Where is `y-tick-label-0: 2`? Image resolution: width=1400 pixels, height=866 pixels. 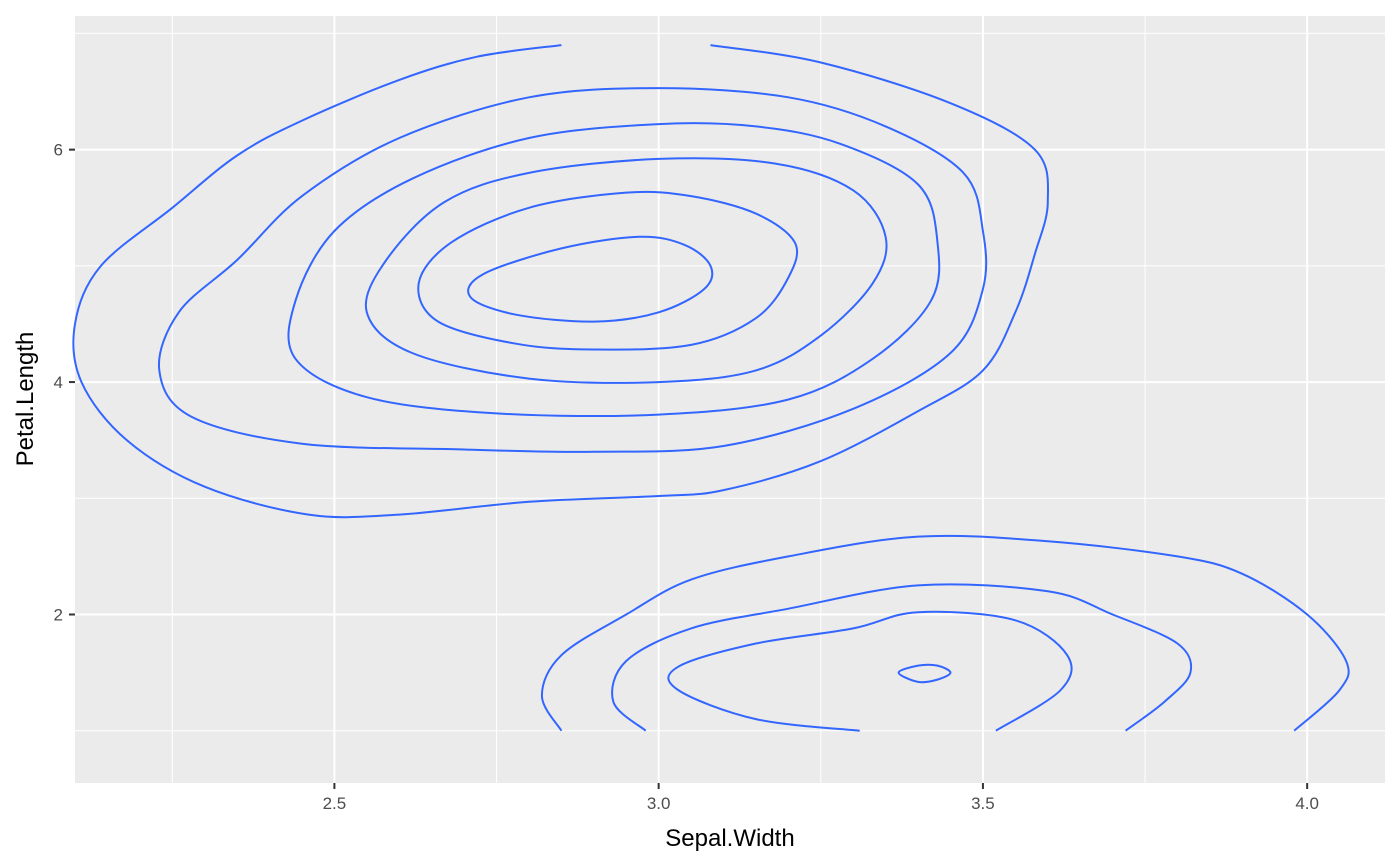
y-tick-label-0: 2 is located at coordinates (58, 614).